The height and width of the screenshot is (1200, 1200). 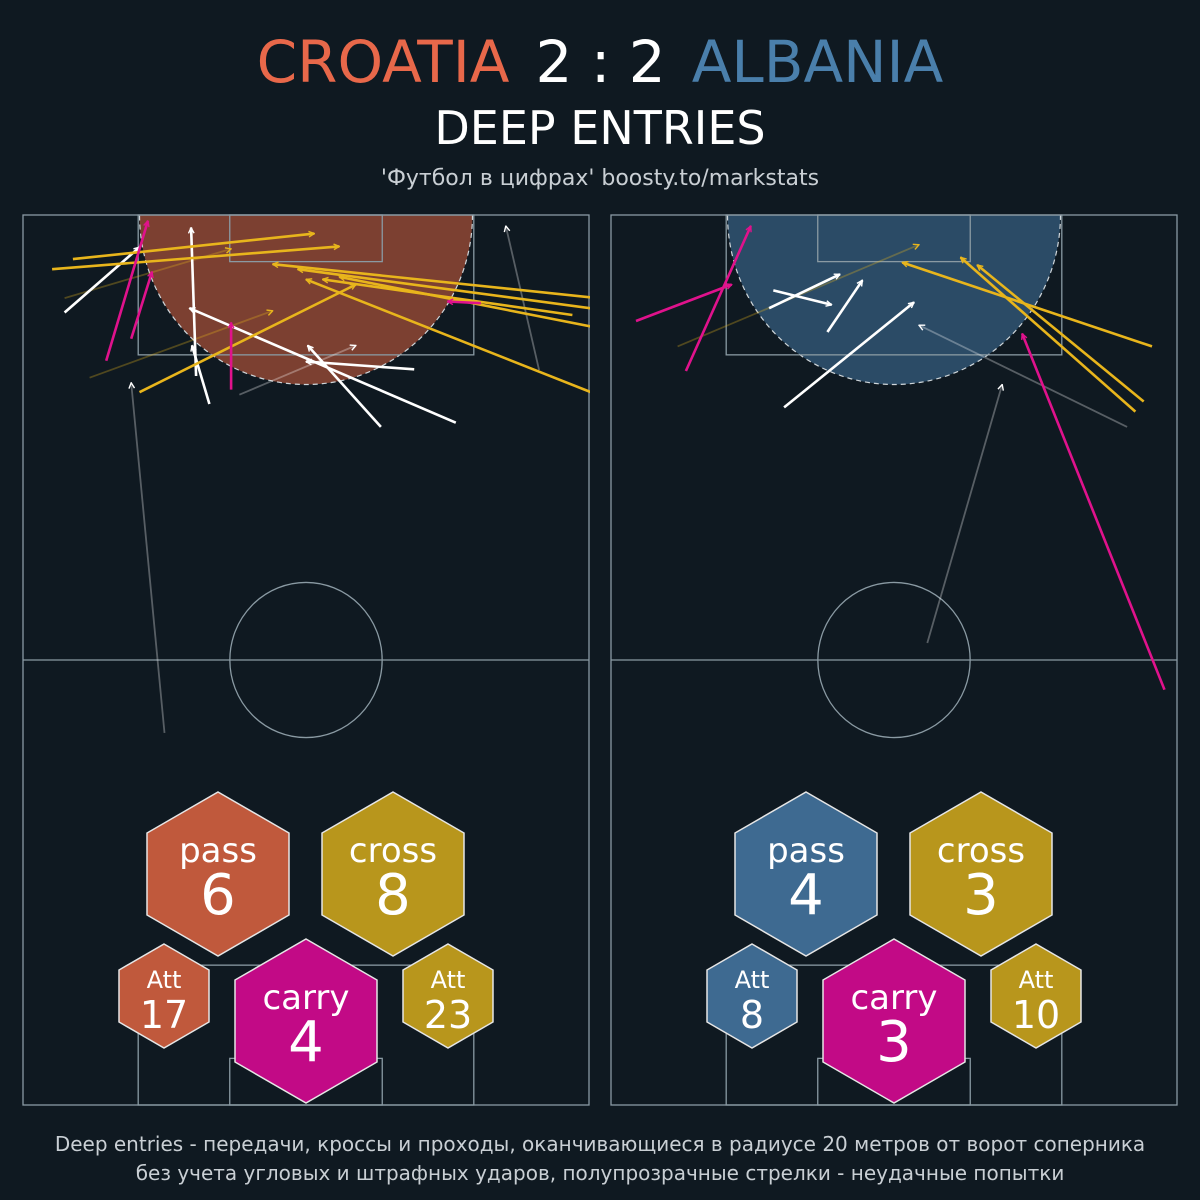 What do you see at coordinates (817, 62) in the screenshot?
I see `away-team-name: ALBANIA` at bounding box center [817, 62].